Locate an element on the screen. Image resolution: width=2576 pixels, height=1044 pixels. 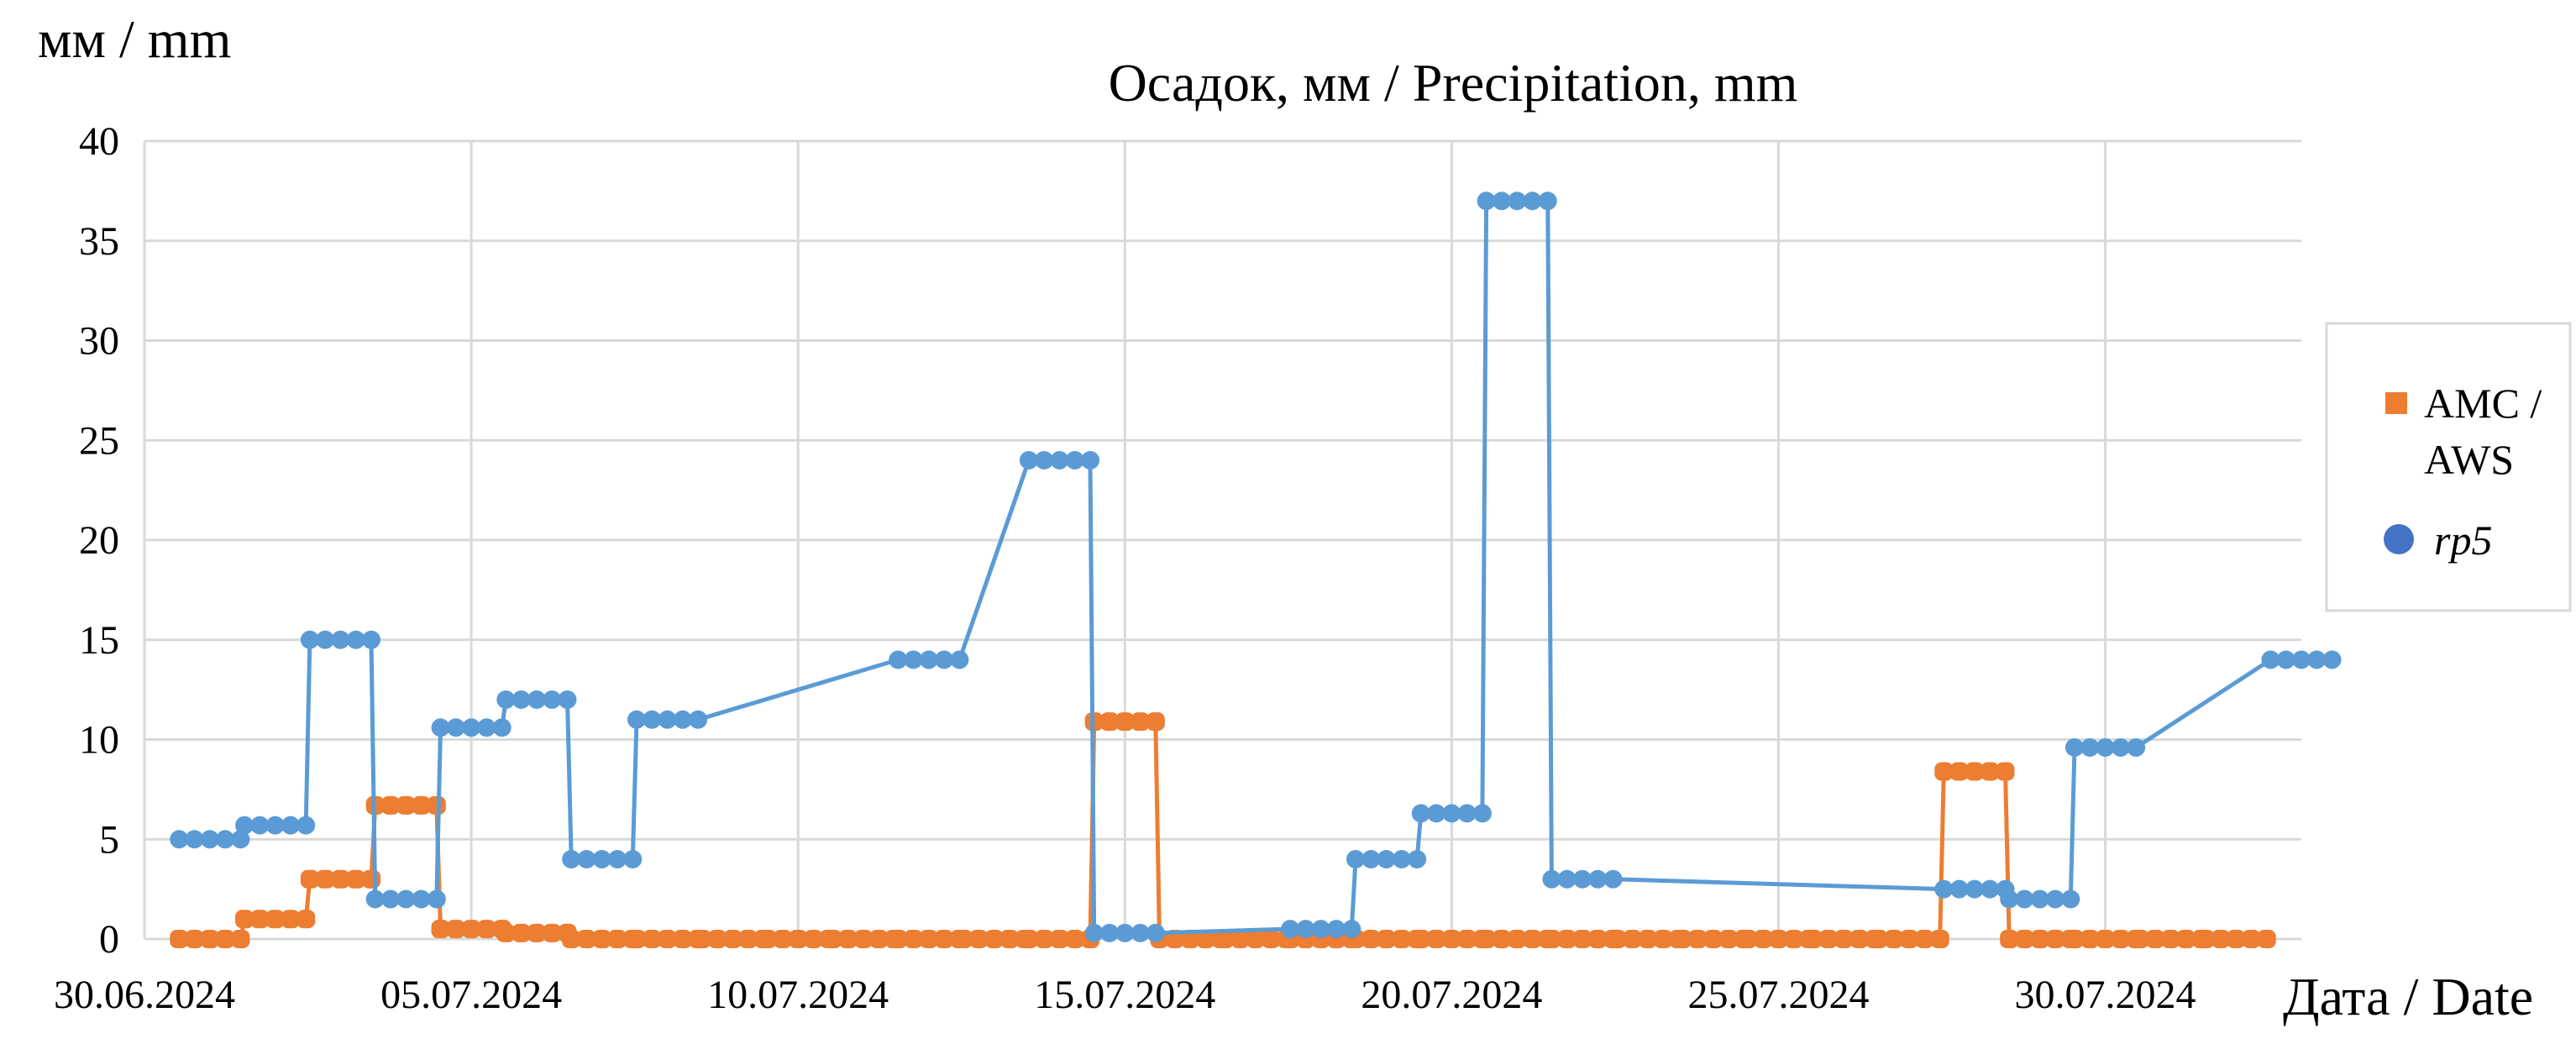
x-tick-label: 20.07.2024 is located at coordinates (1451, 995).